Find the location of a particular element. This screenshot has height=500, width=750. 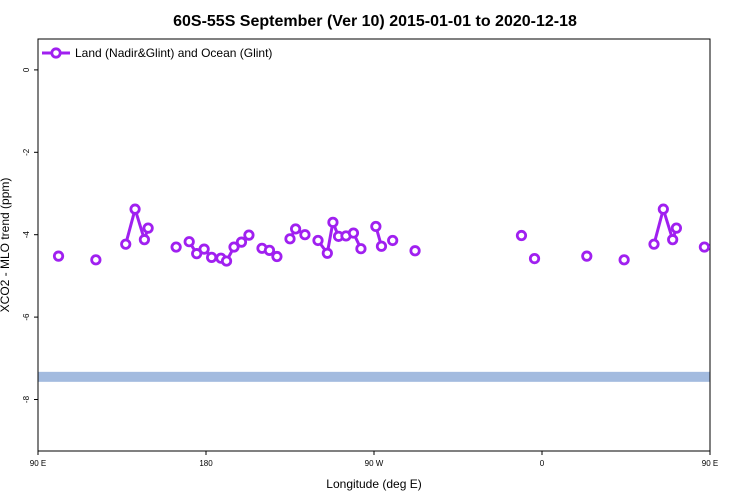

legend-marker is located at coordinates (56, 53).